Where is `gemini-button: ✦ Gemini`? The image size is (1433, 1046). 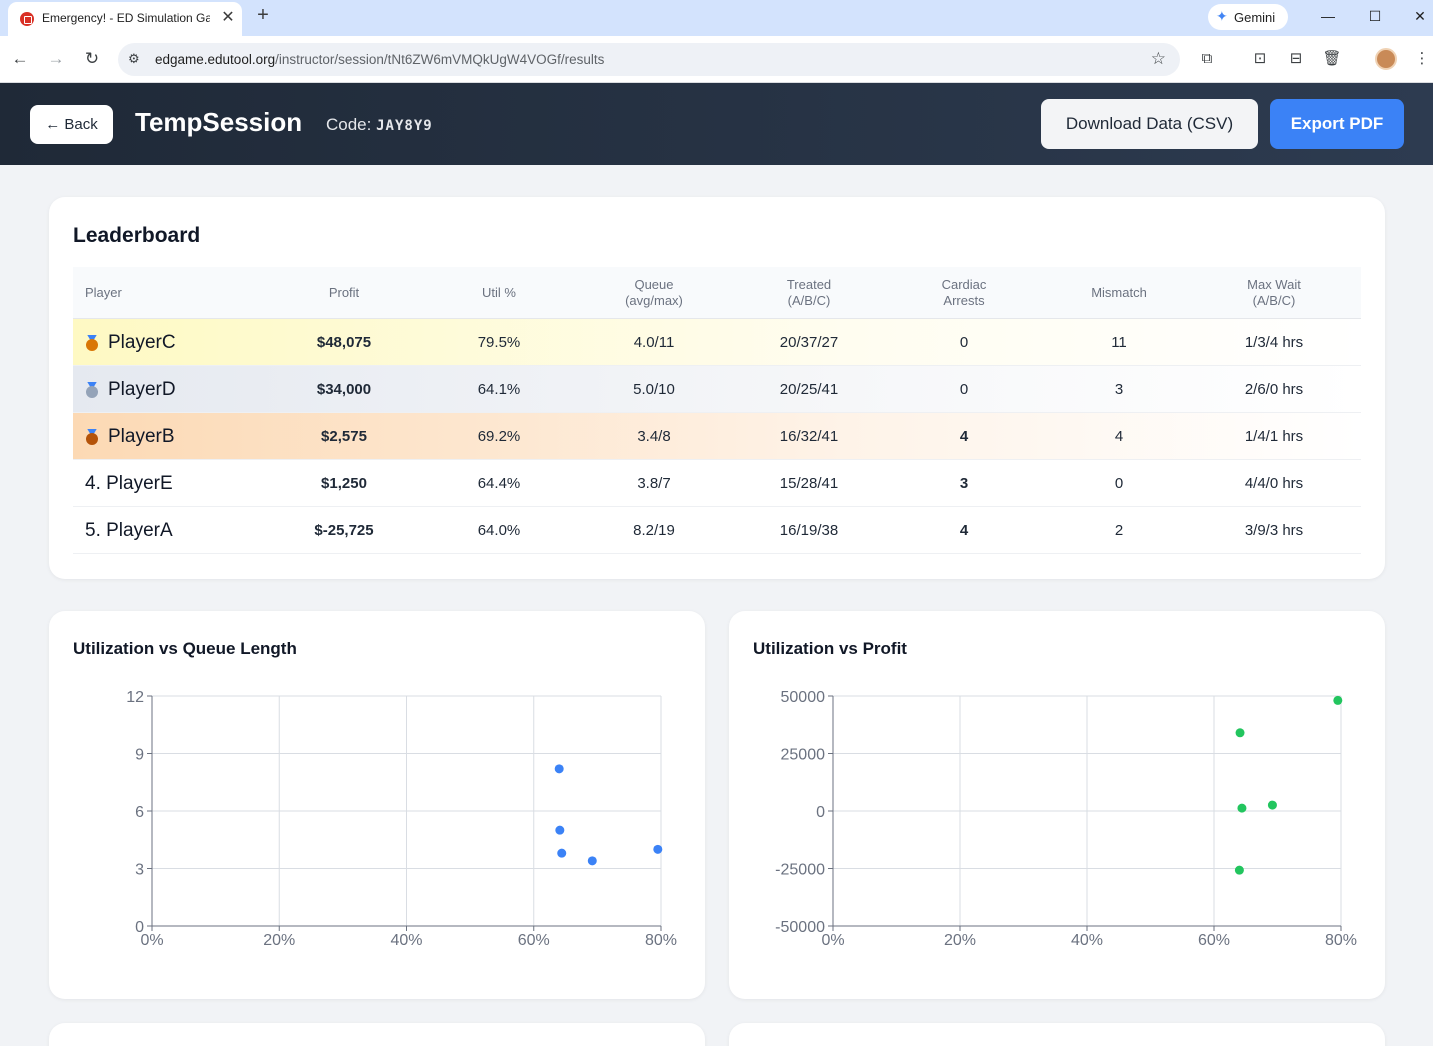 gemini-button: ✦ Gemini is located at coordinates (1248, 17).